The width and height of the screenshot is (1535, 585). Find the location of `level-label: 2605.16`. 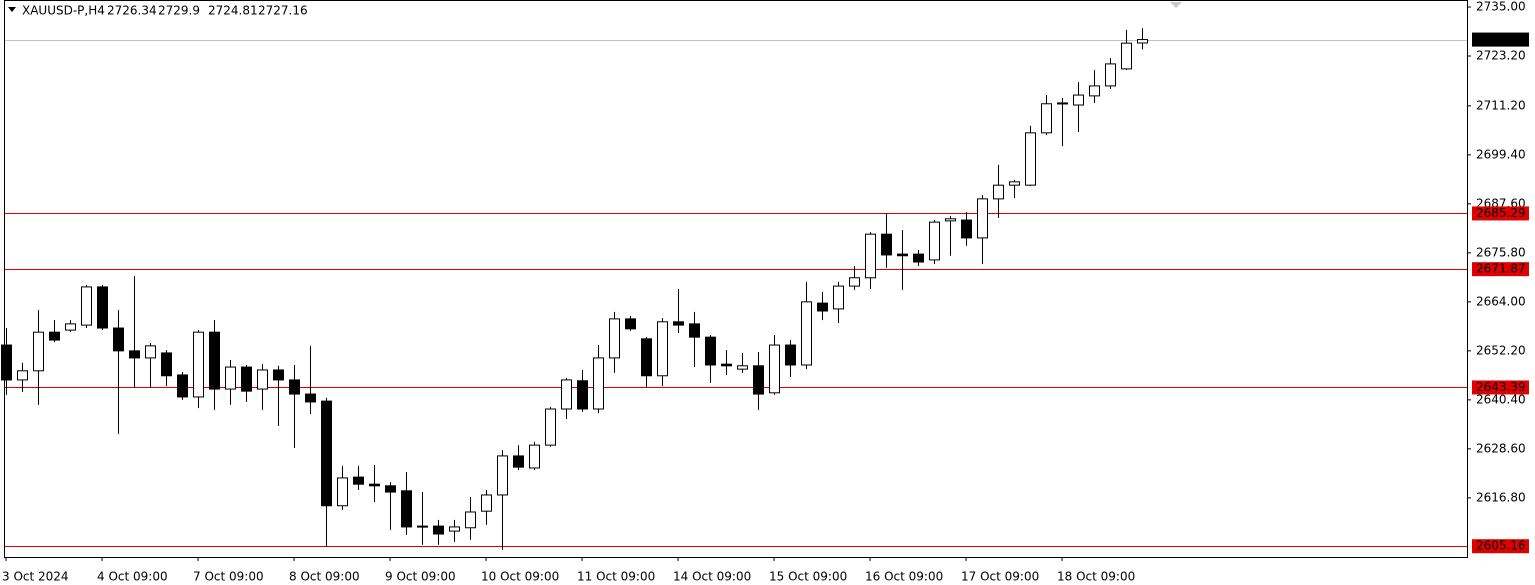

level-label: 2605.16 is located at coordinates (1501, 546).